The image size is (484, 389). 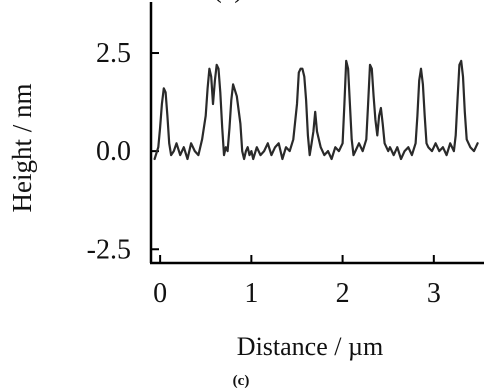 I want to click on y-axis-label: Height / nm, so click(x=22, y=148).